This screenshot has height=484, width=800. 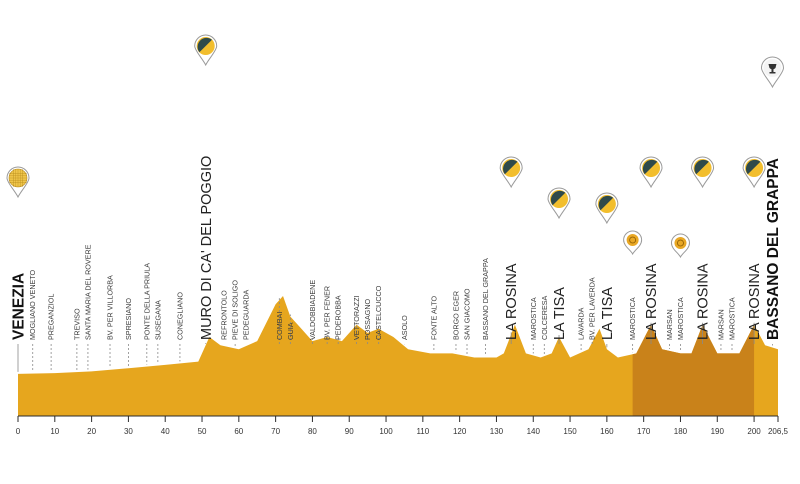 I want to click on x-tick-label: 170, so click(x=644, y=431).